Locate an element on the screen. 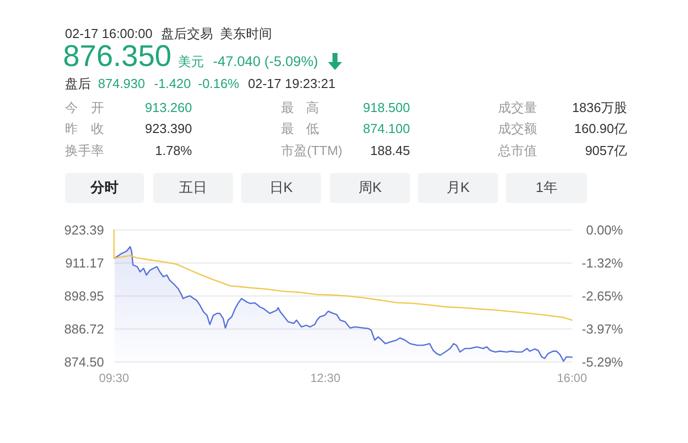 This screenshot has height=443, width=688. x-tick-label: 16:00 is located at coordinates (572, 378).